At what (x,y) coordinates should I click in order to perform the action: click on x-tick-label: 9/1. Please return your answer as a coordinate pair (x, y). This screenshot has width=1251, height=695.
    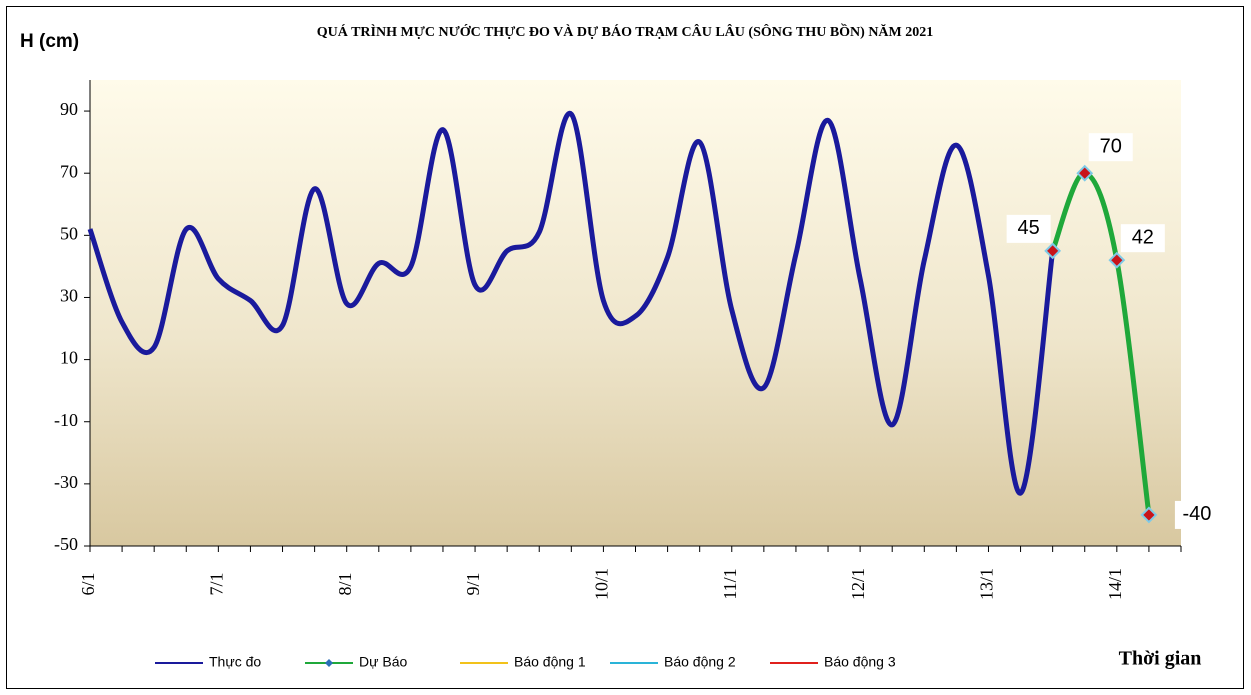
    Looking at the image, I should click on (473, 583).